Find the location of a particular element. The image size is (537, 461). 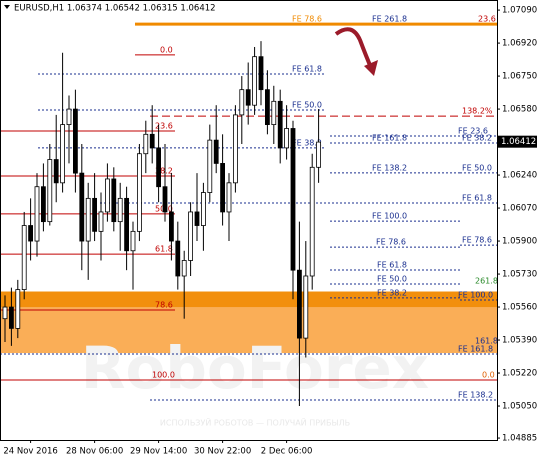

y-tick-label: 1.05560 is located at coordinates (519, 308).